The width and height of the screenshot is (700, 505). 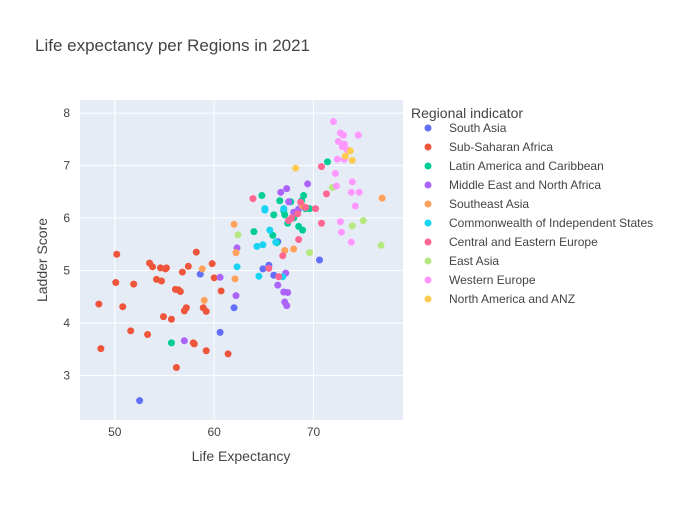 What do you see at coordinates (478, 128) in the screenshot?
I see `legend-entry: South Asia` at bounding box center [478, 128].